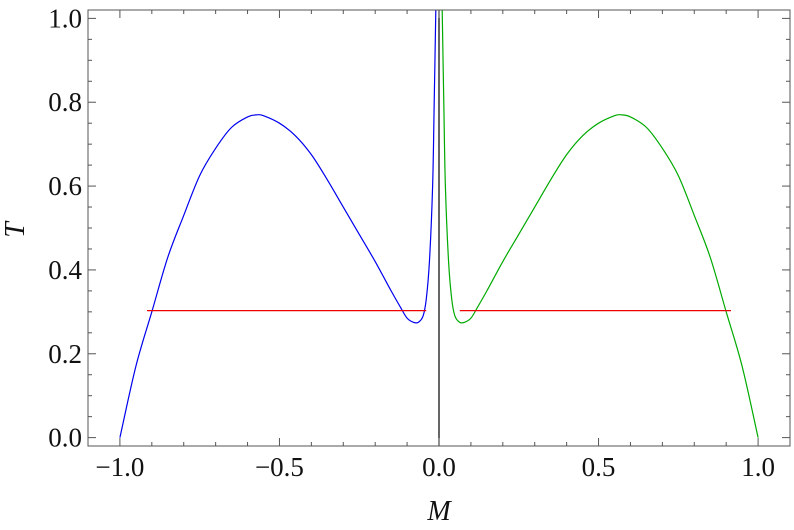 This screenshot has height=530, width=794. I want to click on y-tick-label: 0.4, so click(65, 270).